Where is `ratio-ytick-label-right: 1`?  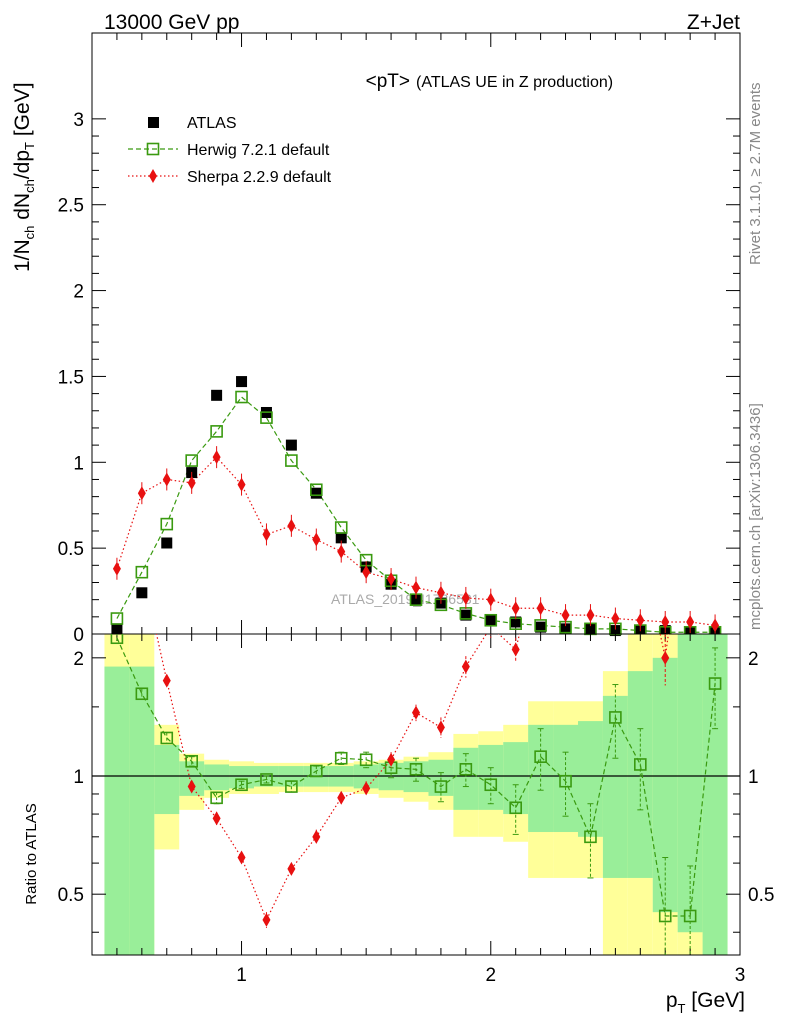
ratio-ytick-label-right: 1 is located at coordinates (753, 777).